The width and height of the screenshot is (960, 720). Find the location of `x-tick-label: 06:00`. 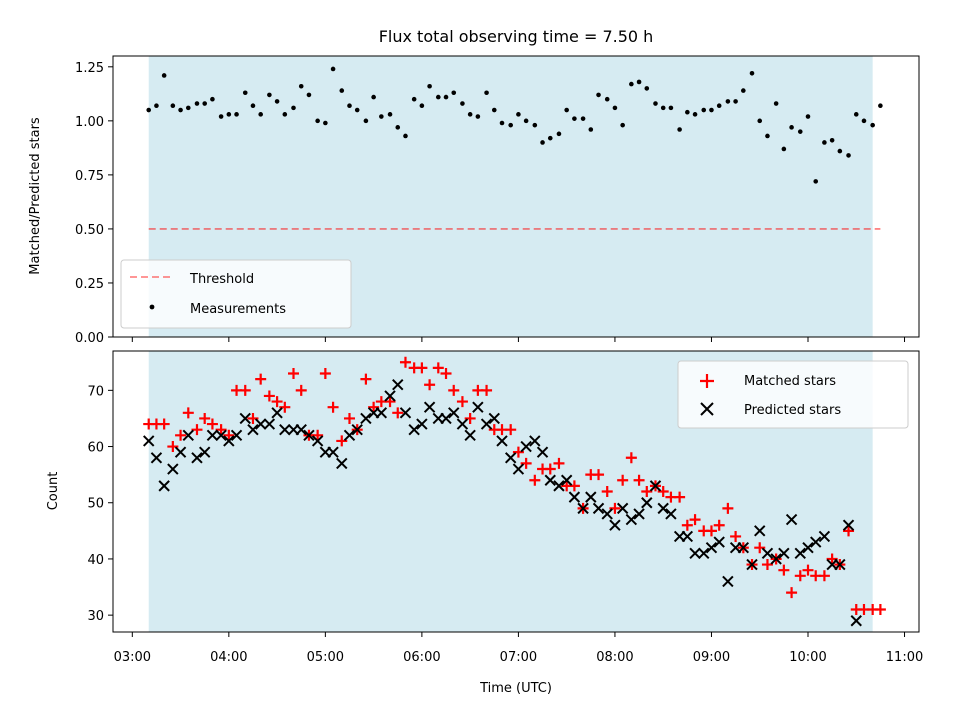

x-tick-label: 06:00 is located at coordinates (421, 657).